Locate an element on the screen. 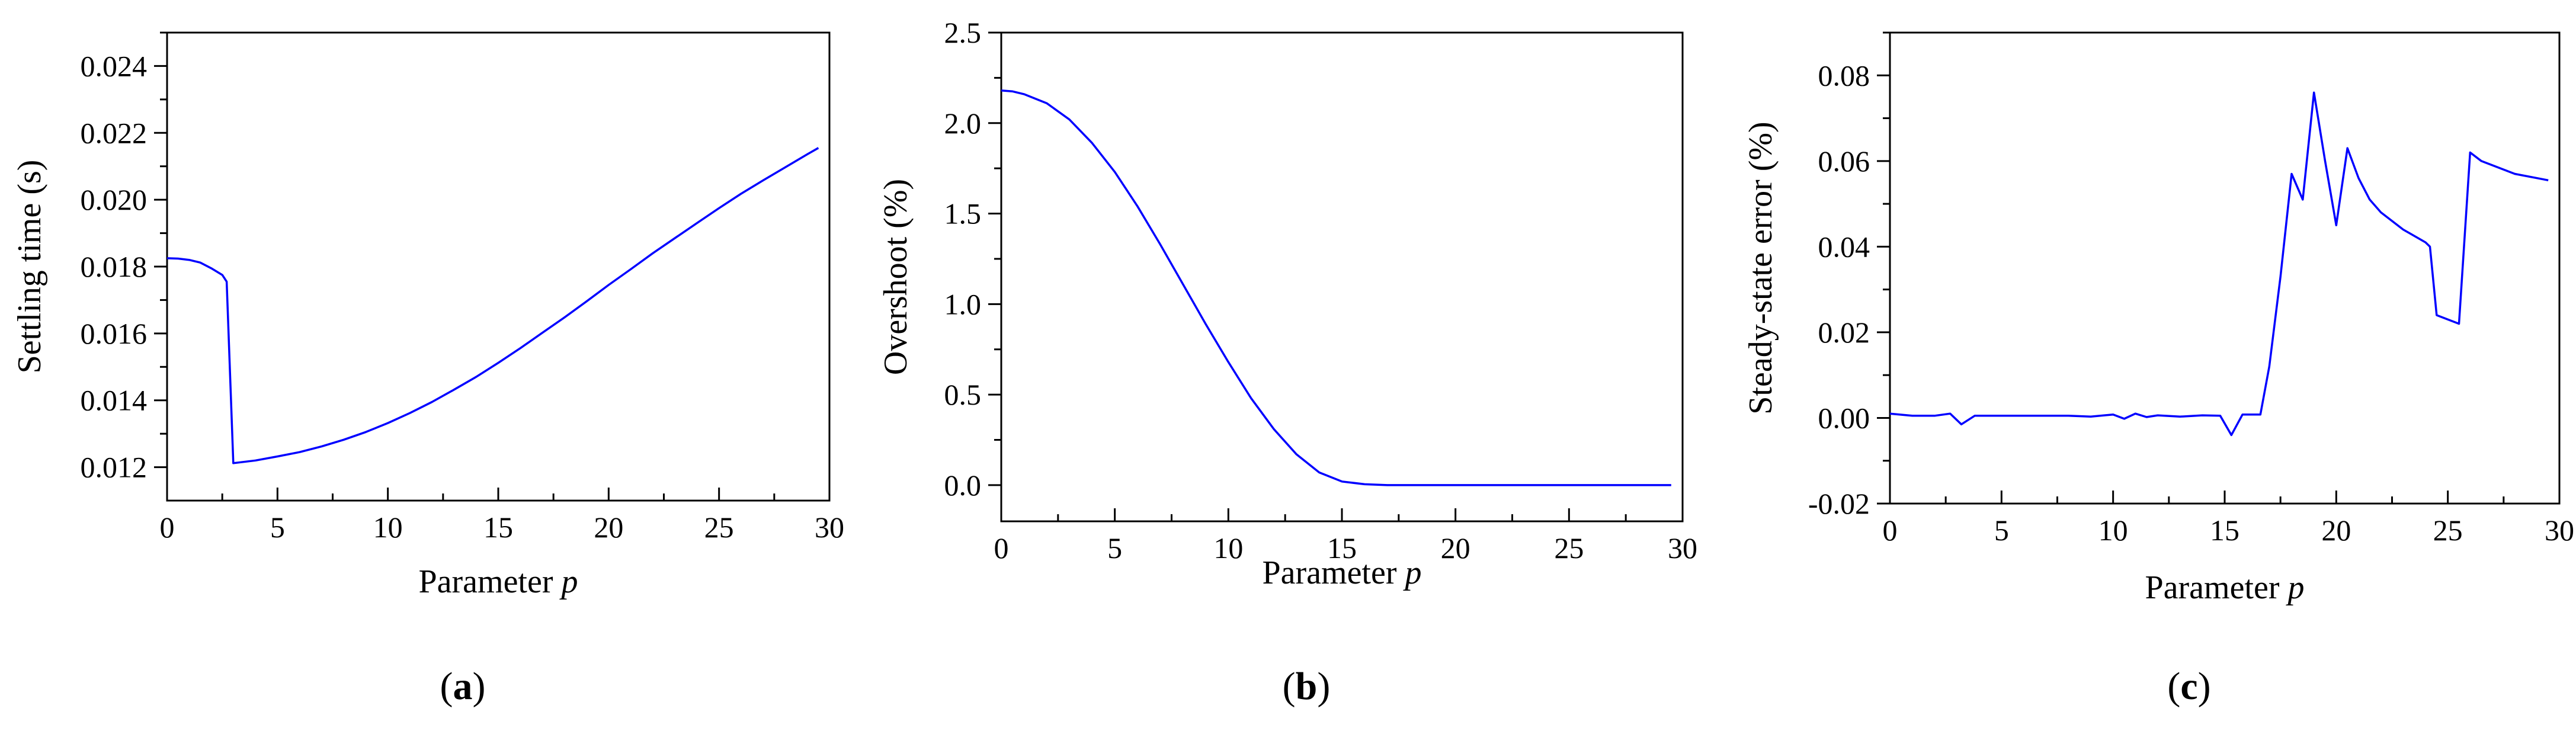 The image size is (2576, 734). x-axis-label-c: Parameter is located at coordinates (2216, 587).